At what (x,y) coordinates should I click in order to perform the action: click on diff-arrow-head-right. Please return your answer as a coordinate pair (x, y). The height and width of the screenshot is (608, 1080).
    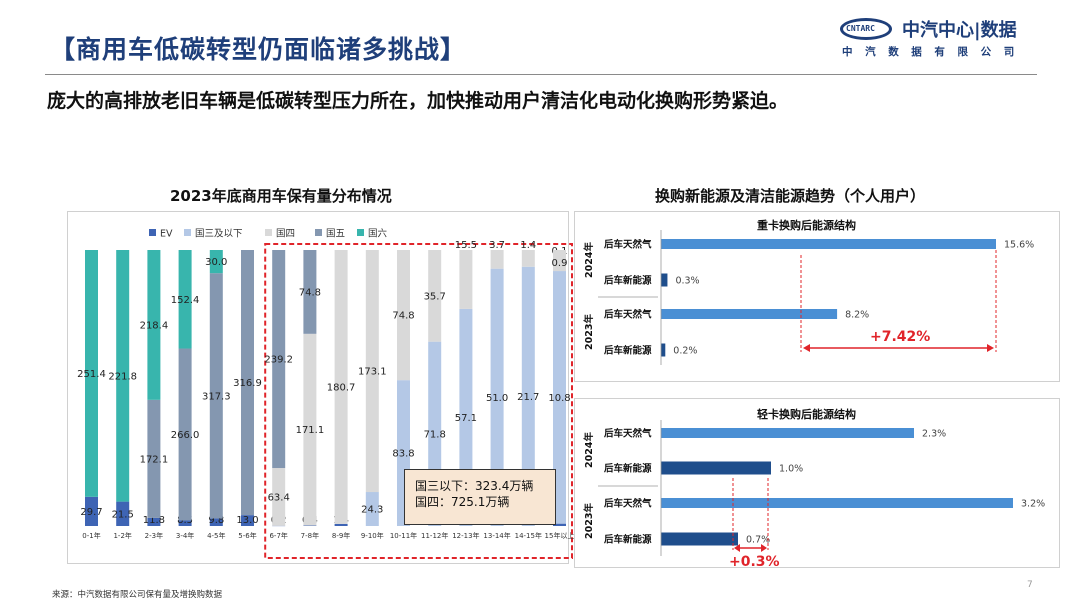
    Looking at the image, I should click on (764, 548).